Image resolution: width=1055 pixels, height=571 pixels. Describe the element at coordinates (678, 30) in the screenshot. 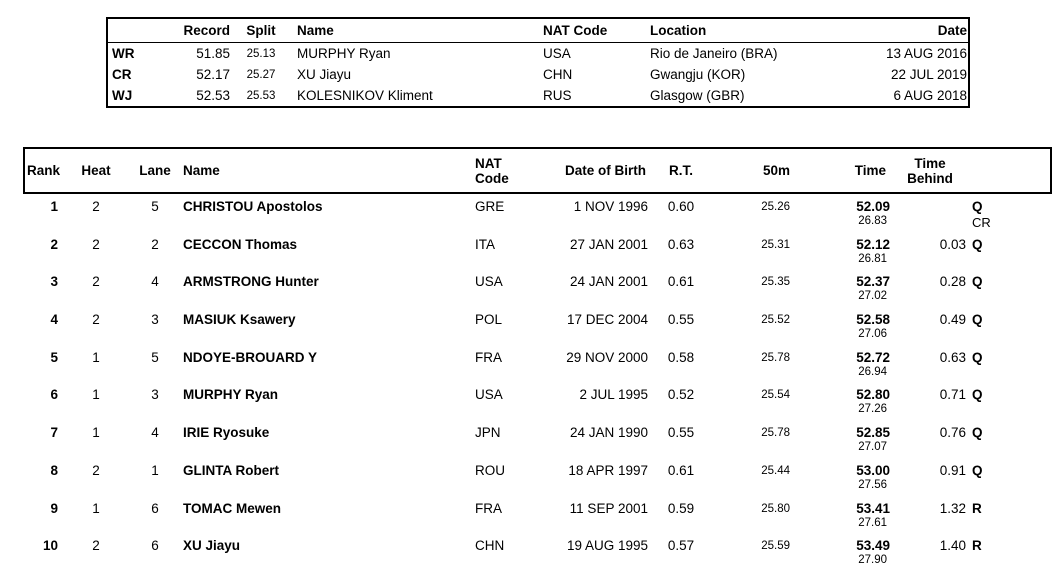

I see `records-header-location: Location` at that location.